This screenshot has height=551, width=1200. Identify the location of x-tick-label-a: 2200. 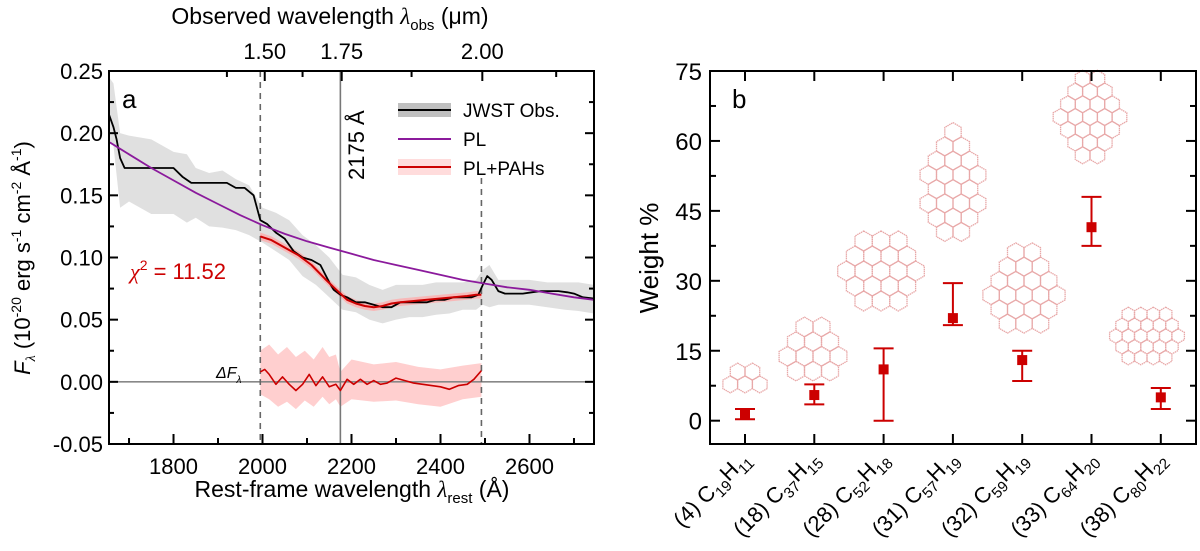
(351, 466).